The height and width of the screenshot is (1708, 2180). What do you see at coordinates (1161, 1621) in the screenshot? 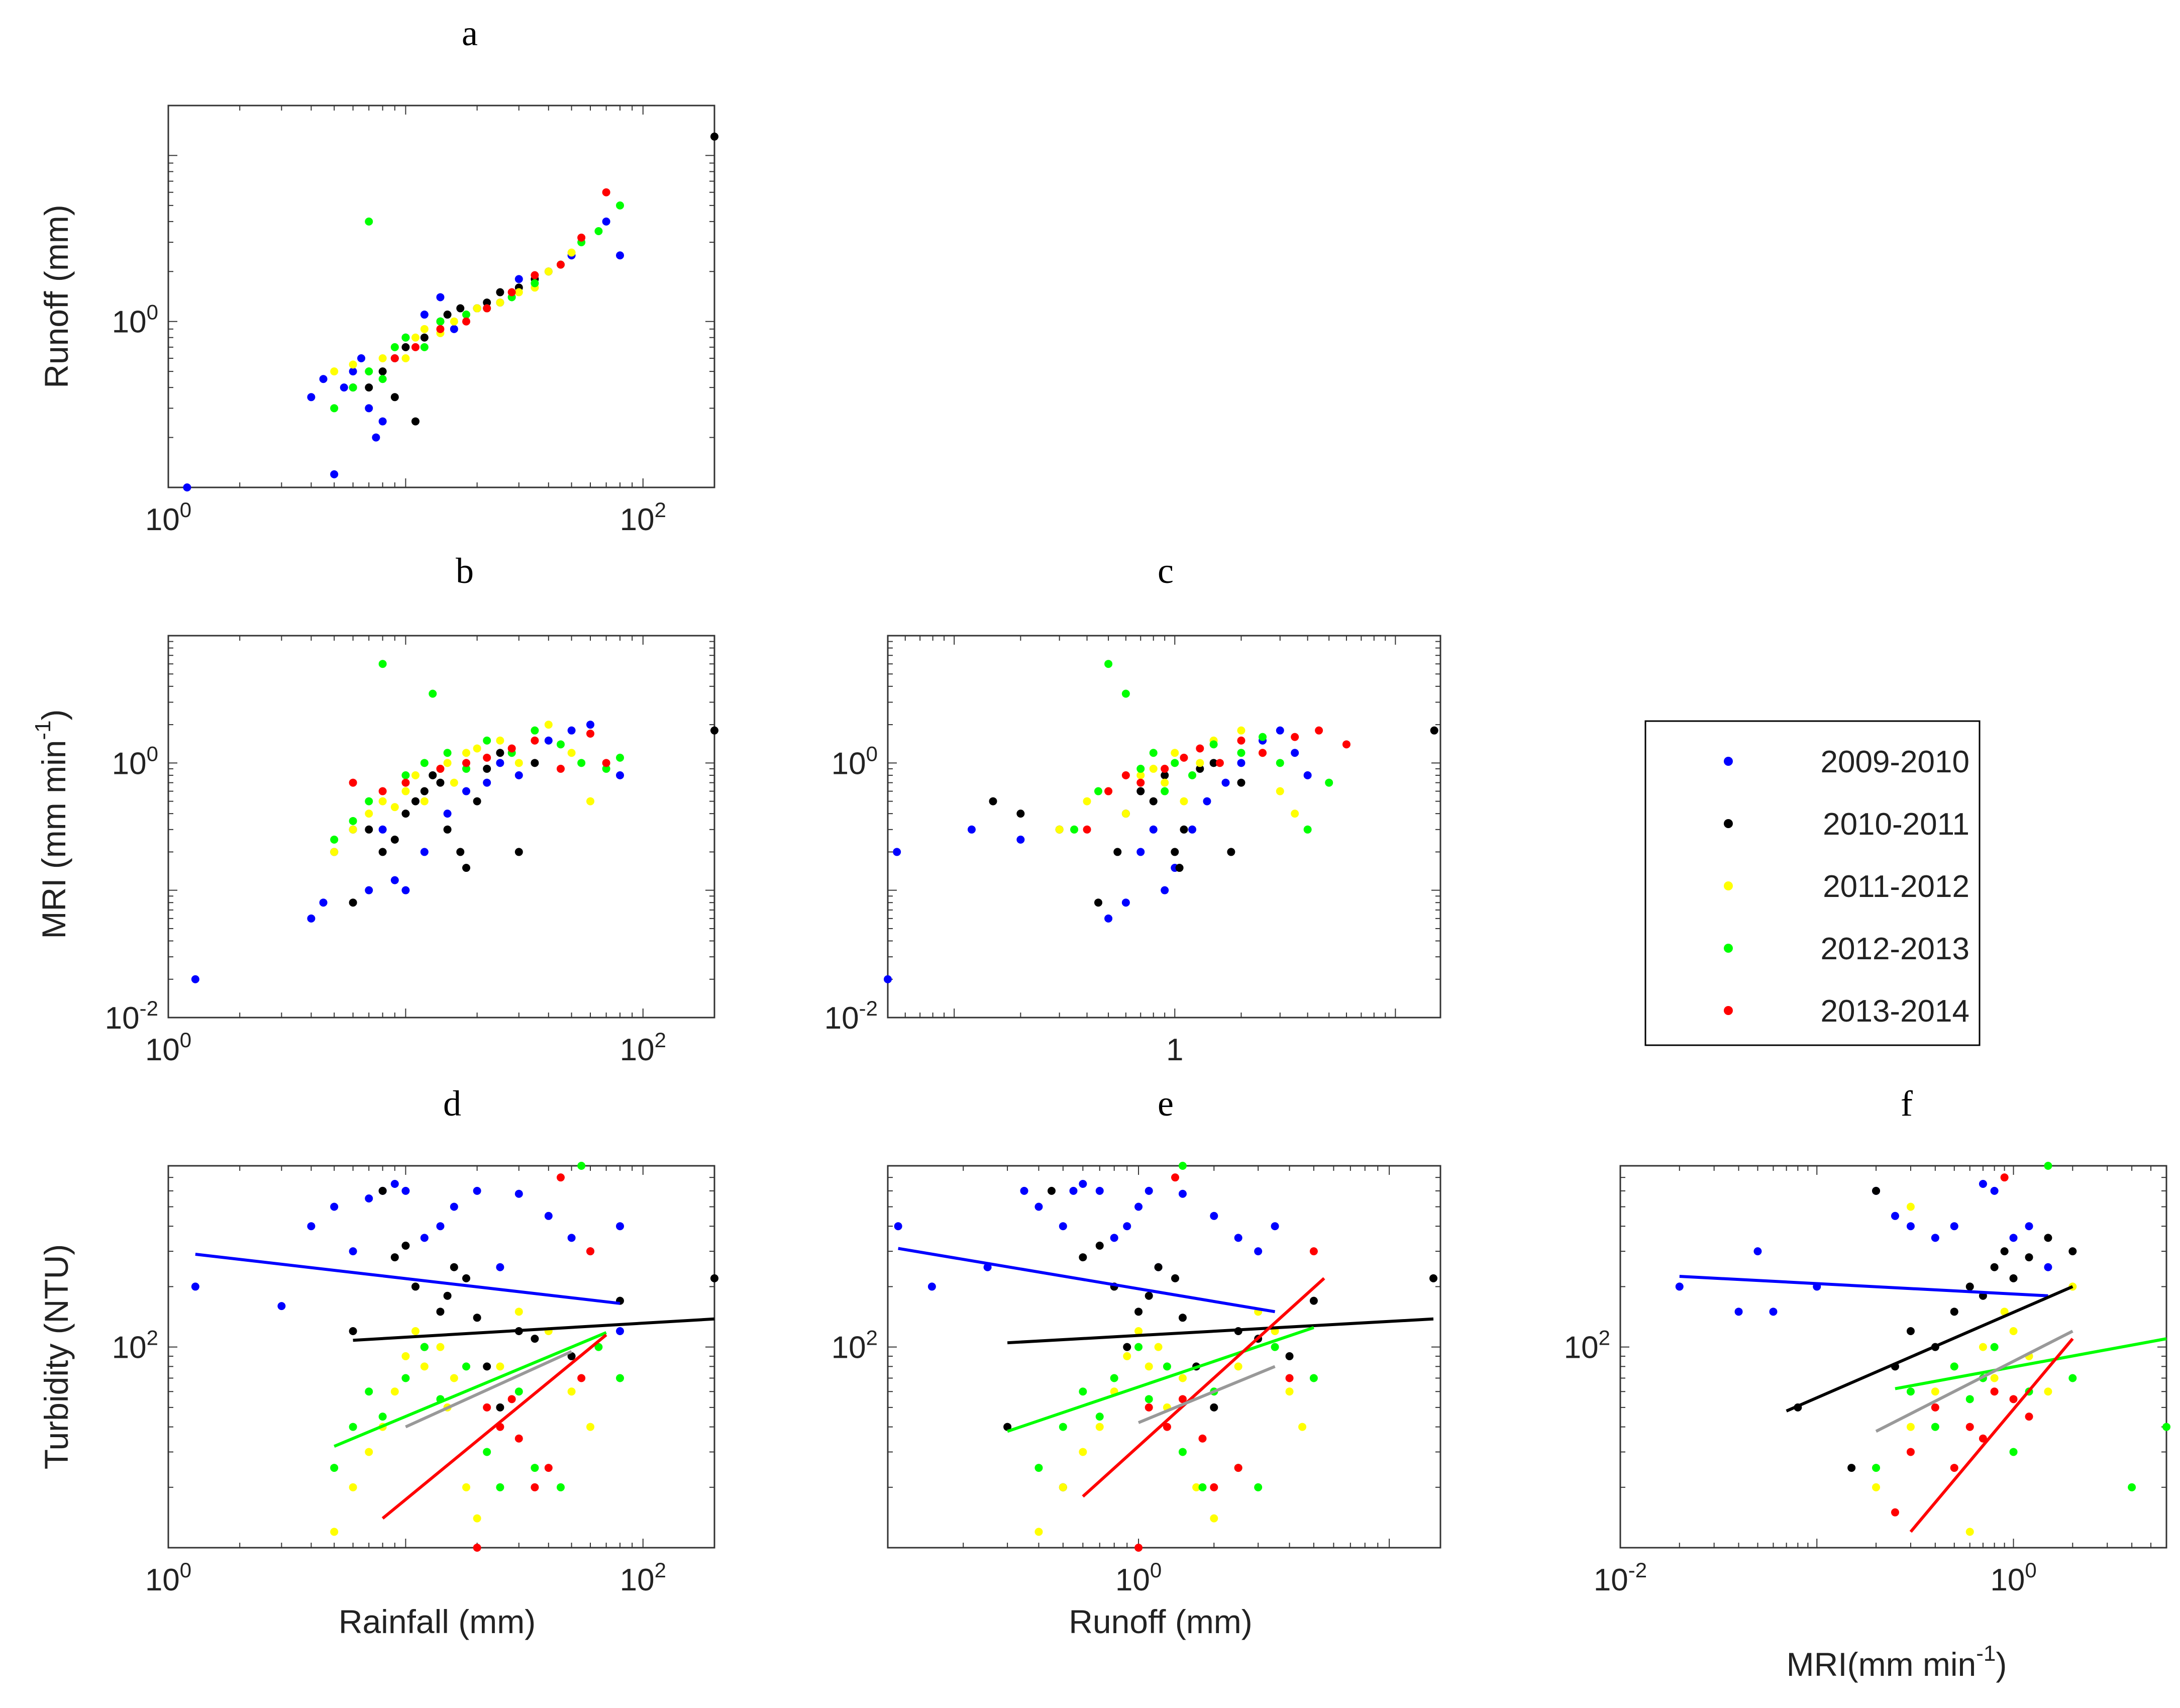
I see `panel-e-xlabel: Runoff (mm)` at bounding box center [1161, 1621].